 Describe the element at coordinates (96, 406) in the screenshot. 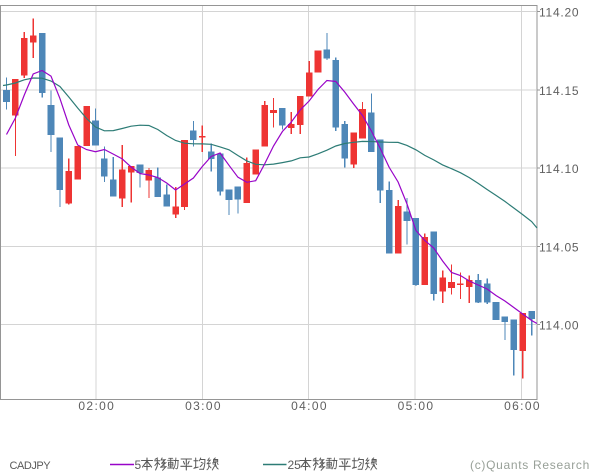

I see `svg-text: 02:00` at that location.